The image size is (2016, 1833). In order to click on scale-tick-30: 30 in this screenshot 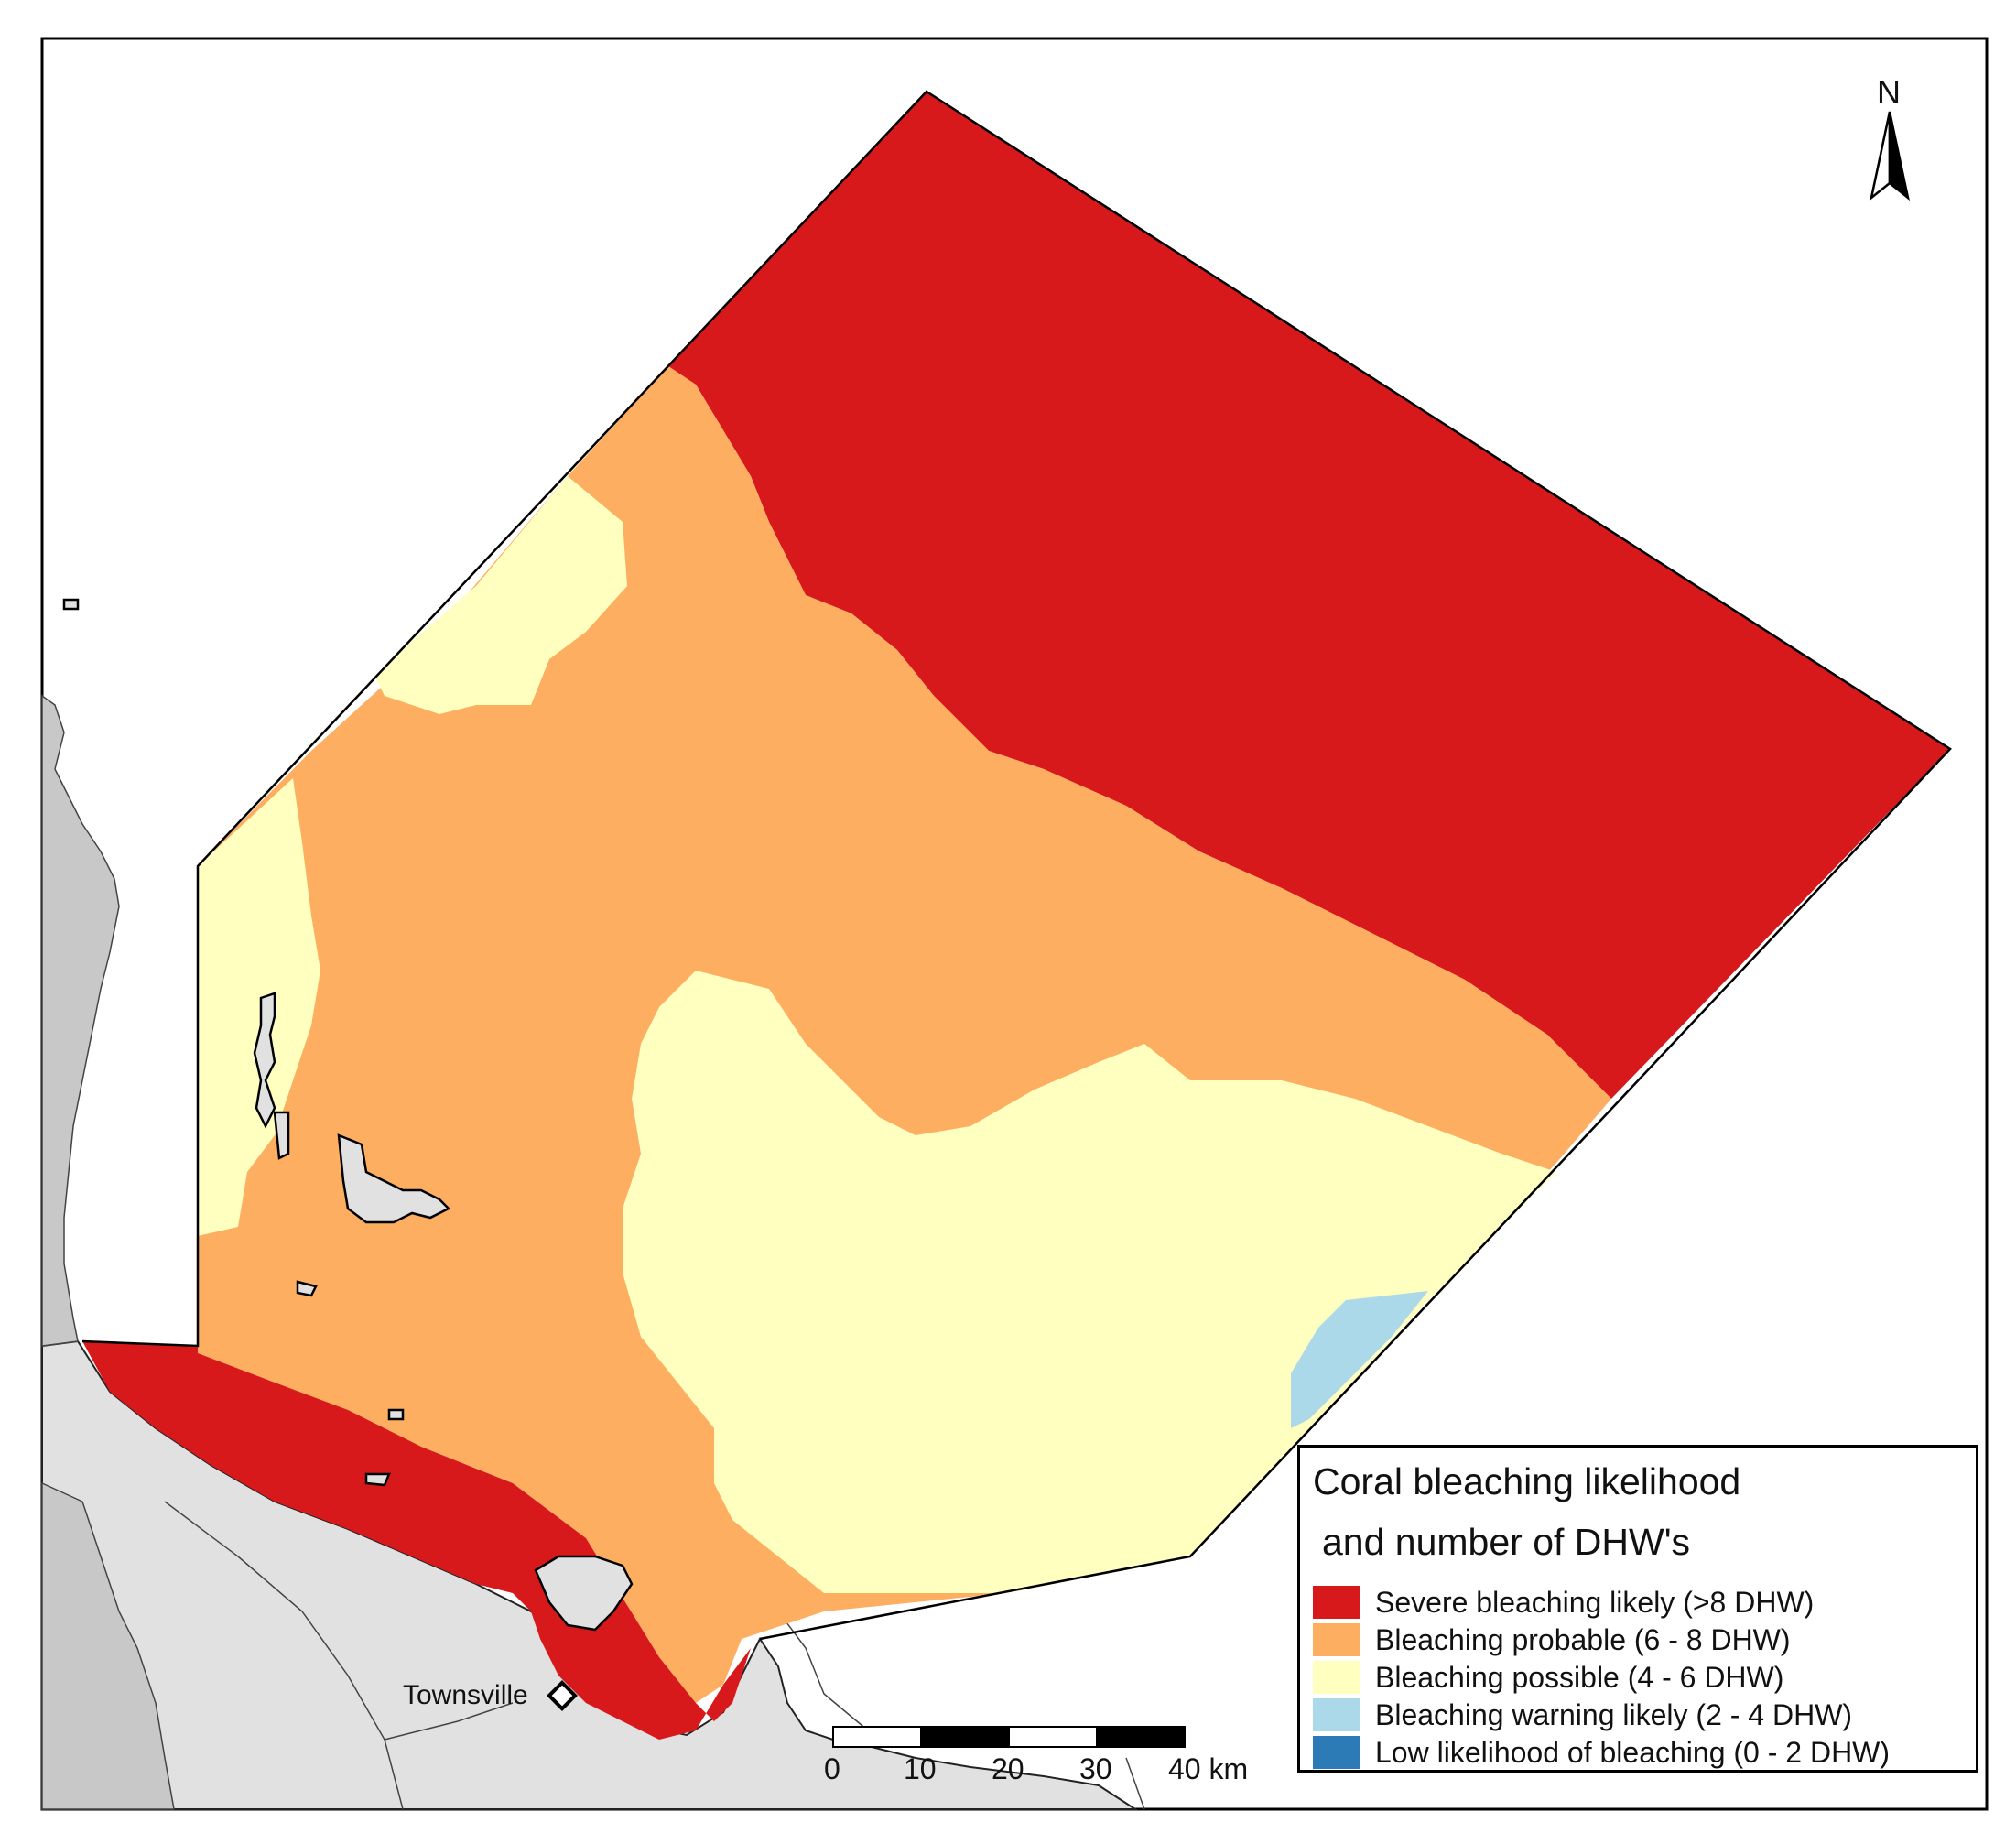, I will do `click(1095, 1769)`.